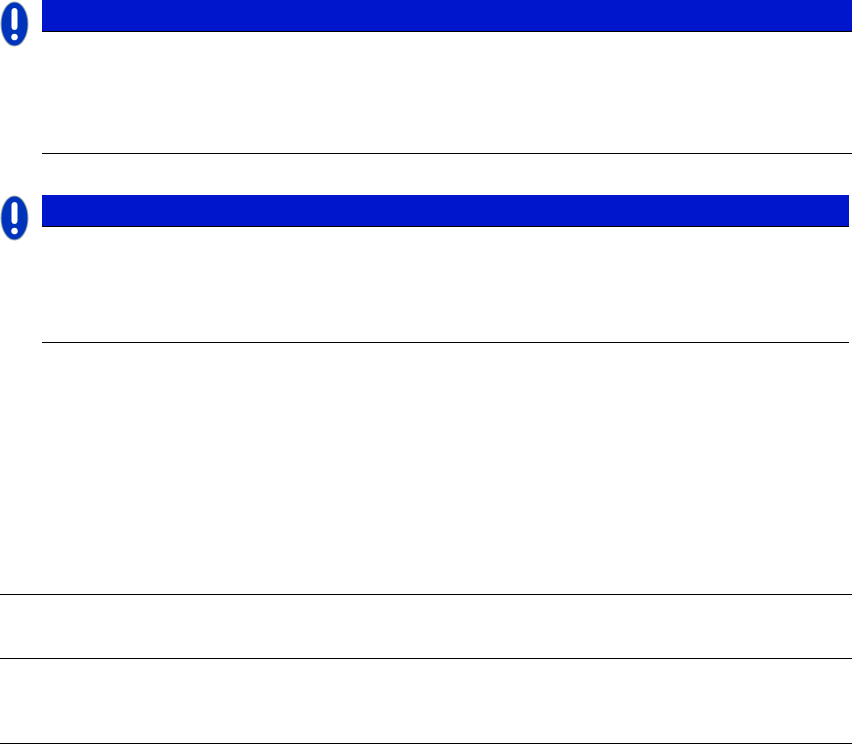 The height and width of the screenshot is (745, 852). Describe the element at coordinates (14, 24) in the screenshot. I see `notice-1-exclamation-icon` at that location.